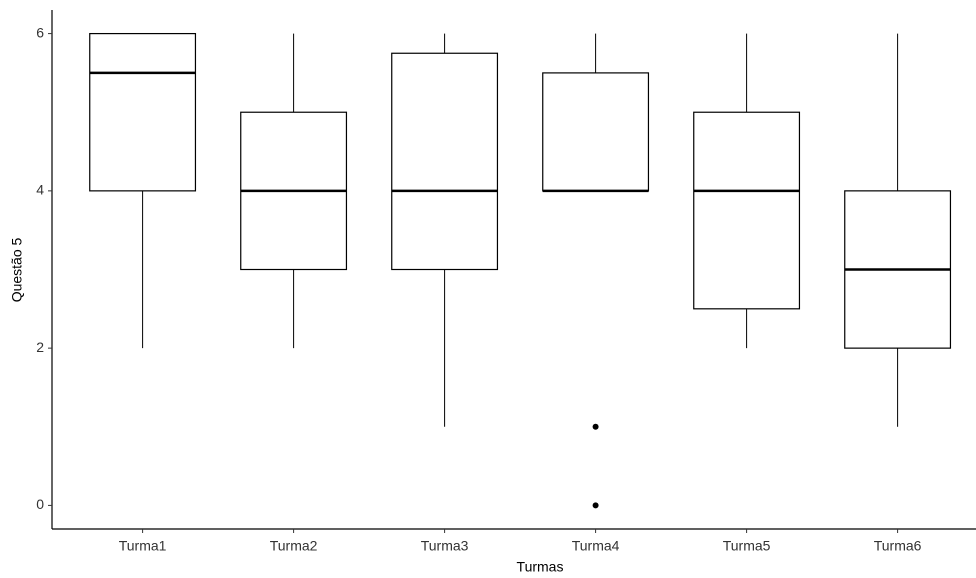 This screenshot has height=578, width=976. I want to click on x-tick-label: Turma6, so click(898, 546).